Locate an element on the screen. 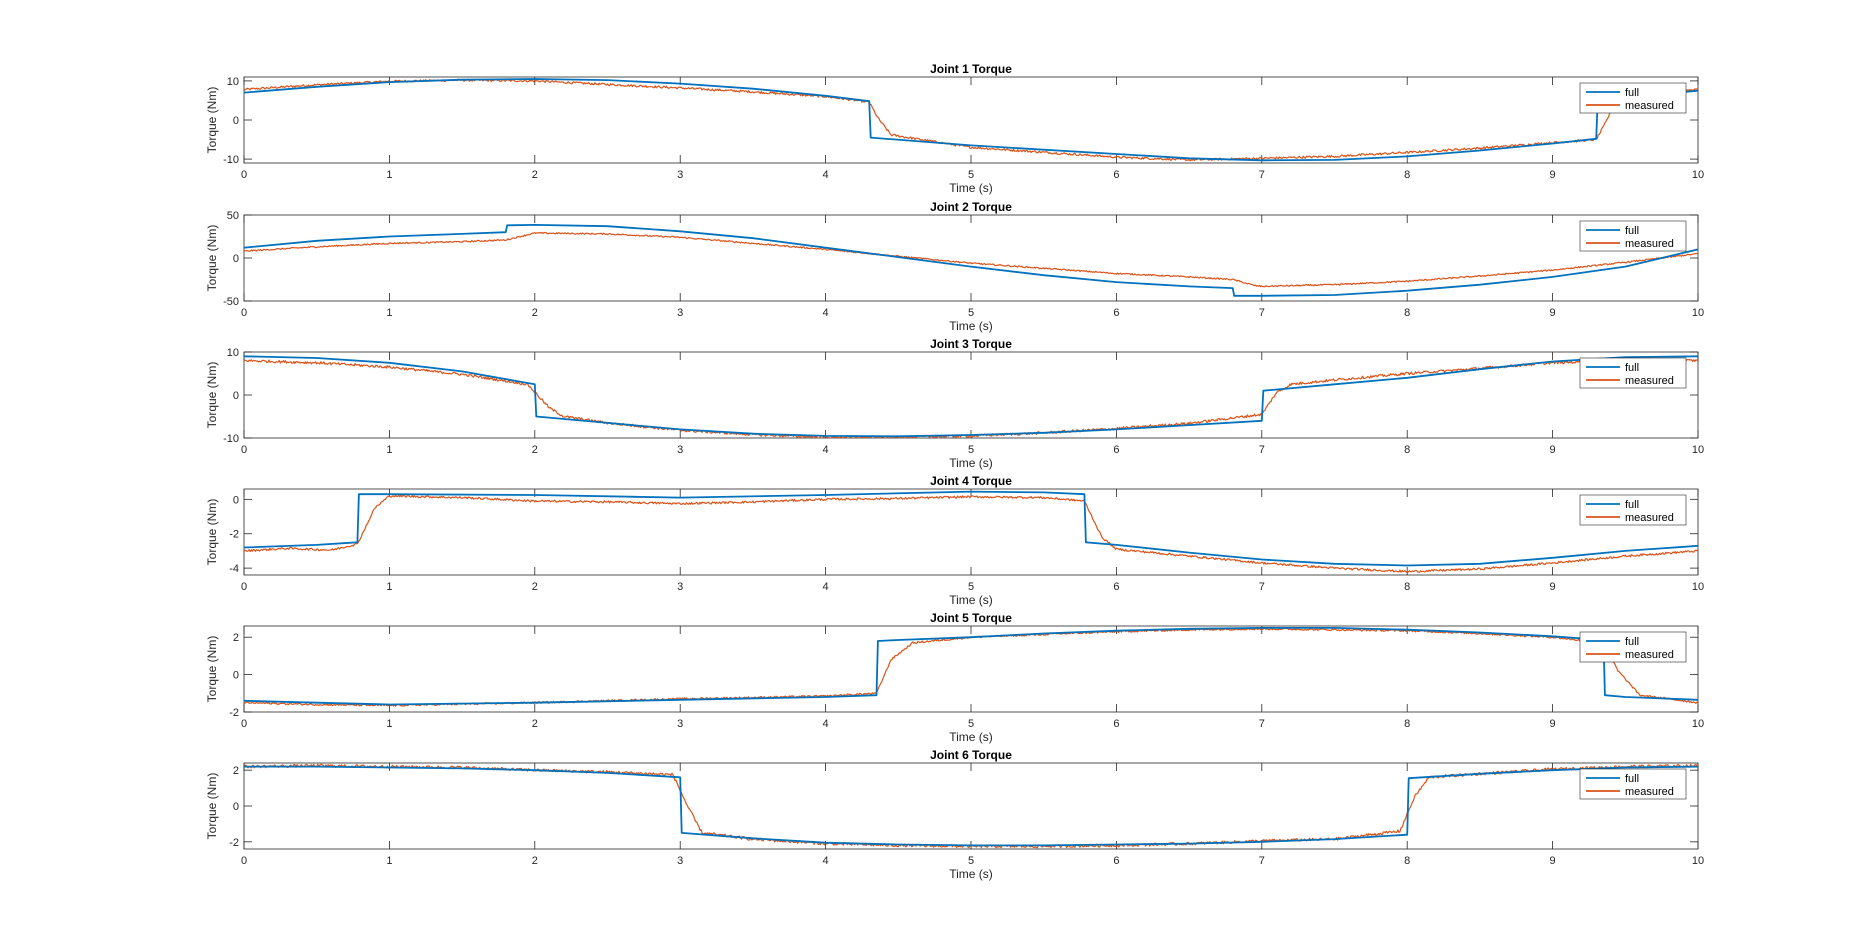 The height and width of the screenshot is (951, 1850). chart-title: Joint 6 Torque is located at coordinates (971, 755).